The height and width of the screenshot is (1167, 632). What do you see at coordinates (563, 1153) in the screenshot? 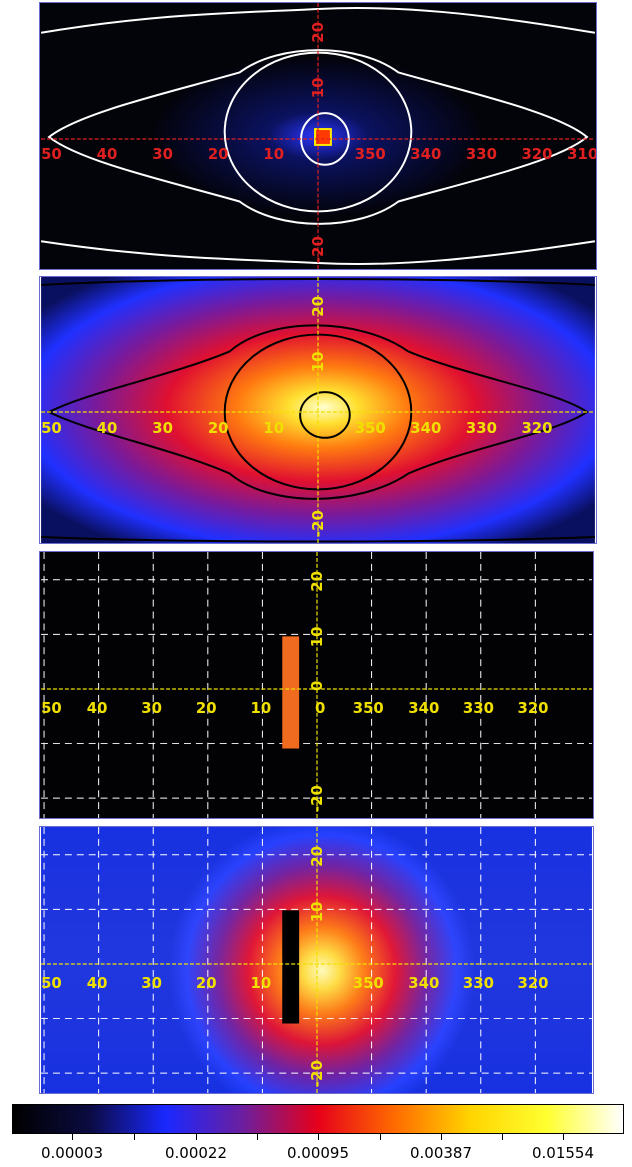
I see `colorbar-label: 0.01554` at bounding box center [563, 1153].